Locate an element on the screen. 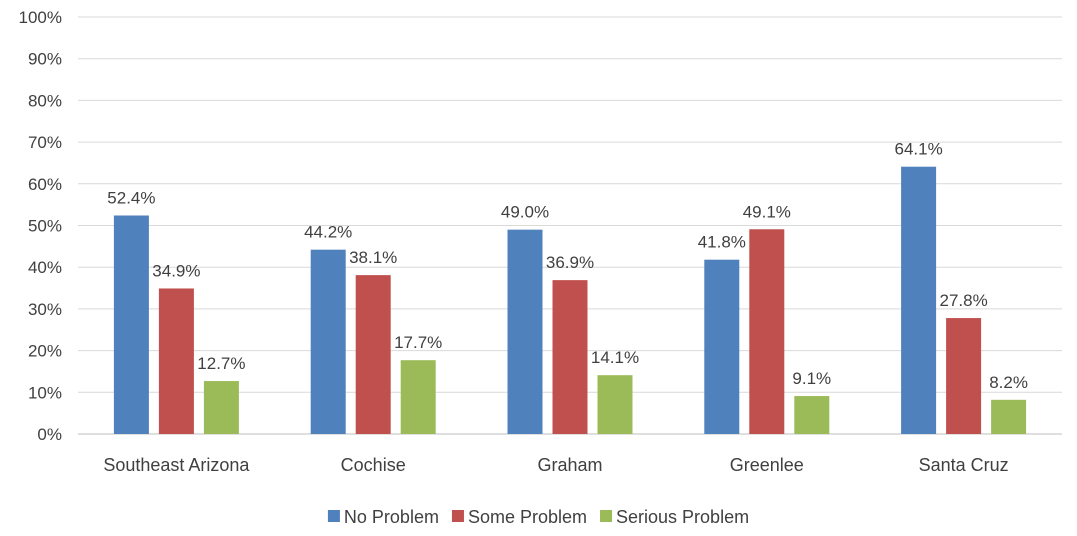  data-label: 17.7% is located at coordinates (418, 342).